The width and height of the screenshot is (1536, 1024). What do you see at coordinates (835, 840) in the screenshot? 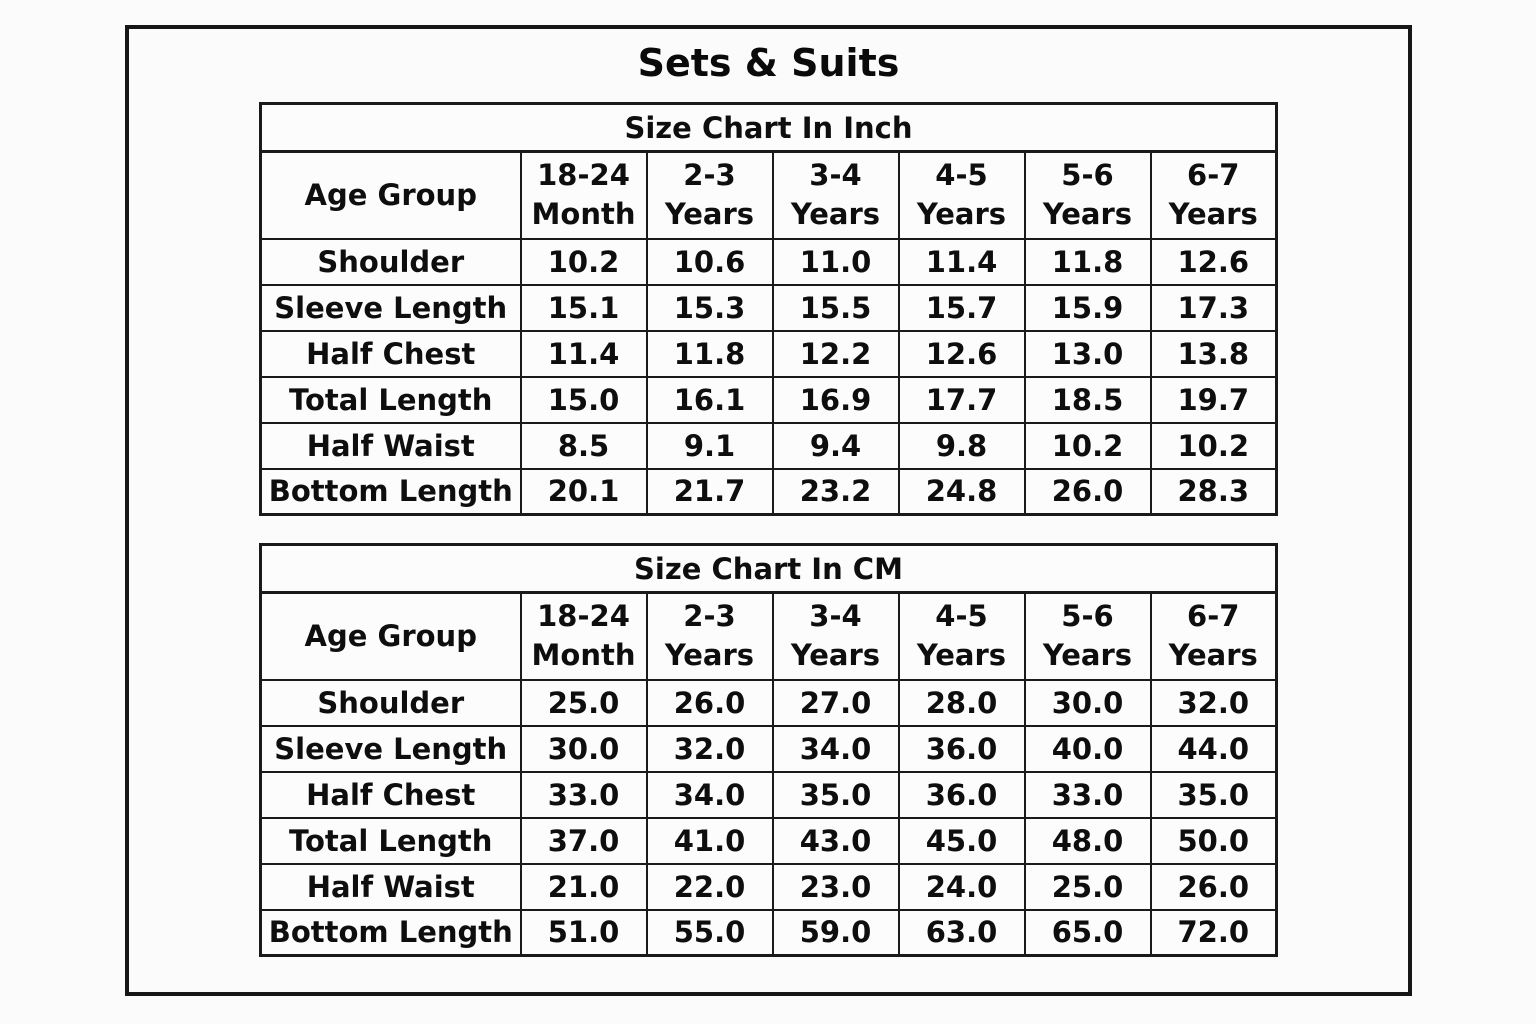
I see `size-value-cell: 43.0` at bounding box center [835, 840].